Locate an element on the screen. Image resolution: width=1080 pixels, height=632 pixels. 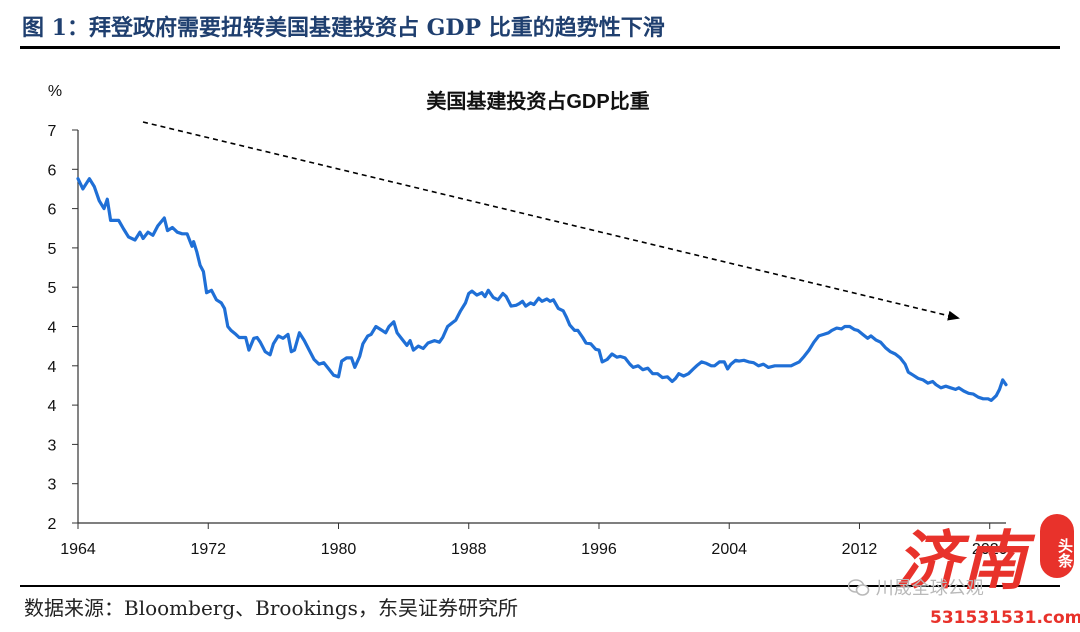
wechat-icon is located at coordinates (859, 587).